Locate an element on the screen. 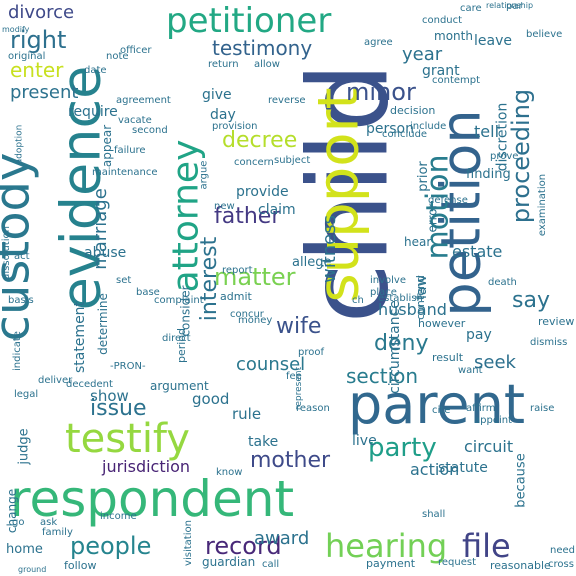  word: decree is located at coordinates (260, 140).